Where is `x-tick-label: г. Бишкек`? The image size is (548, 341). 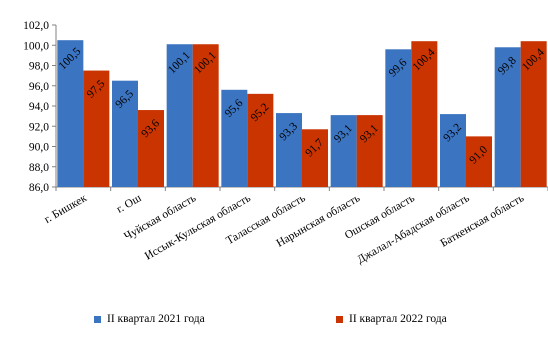
x-tick-label: г. Бишкек is located at coordinates (65, 209).